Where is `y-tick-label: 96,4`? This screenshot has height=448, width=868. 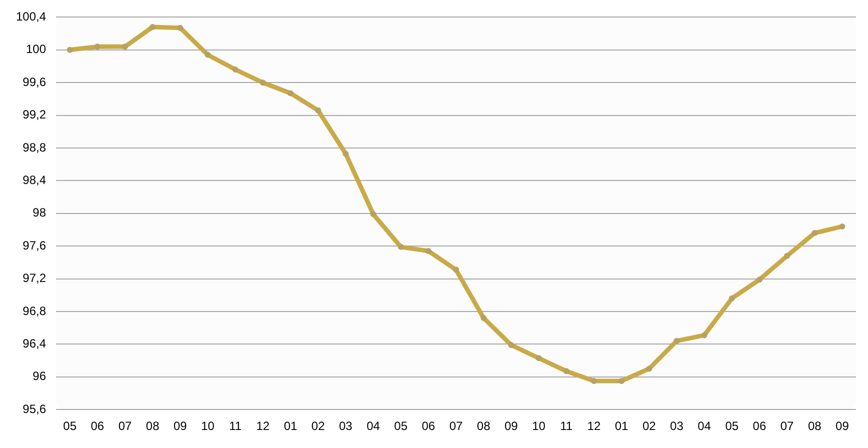 y-tick-label: 96,4 is located at coordinates (34, 343).